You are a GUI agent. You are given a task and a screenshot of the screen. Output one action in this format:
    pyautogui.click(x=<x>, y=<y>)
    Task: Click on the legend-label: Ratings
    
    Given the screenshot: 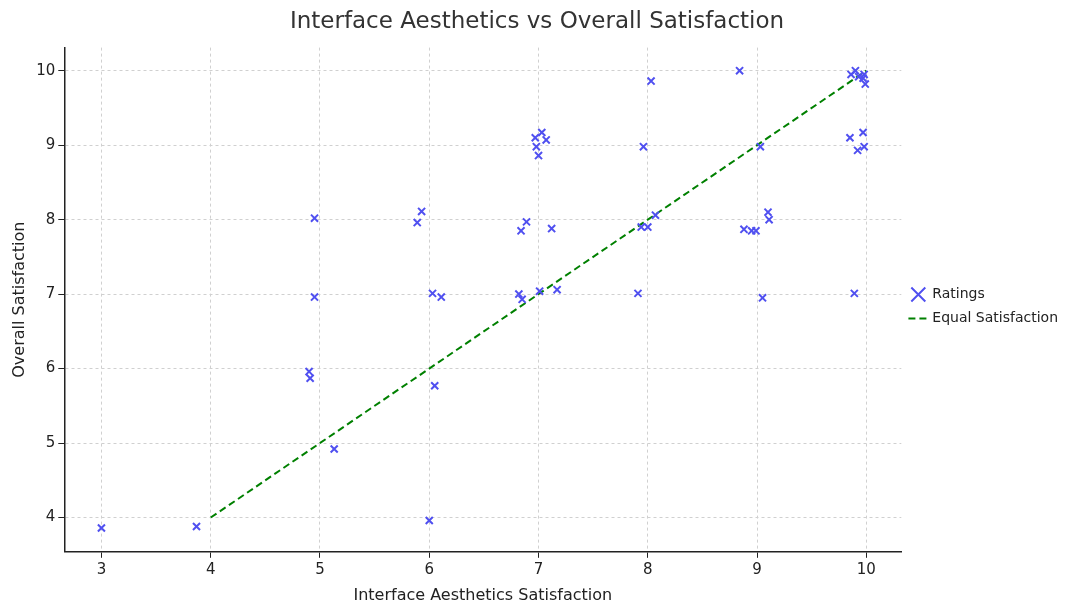 What is the action you would take?
    pyautogui.click(x=958, y=293)
    